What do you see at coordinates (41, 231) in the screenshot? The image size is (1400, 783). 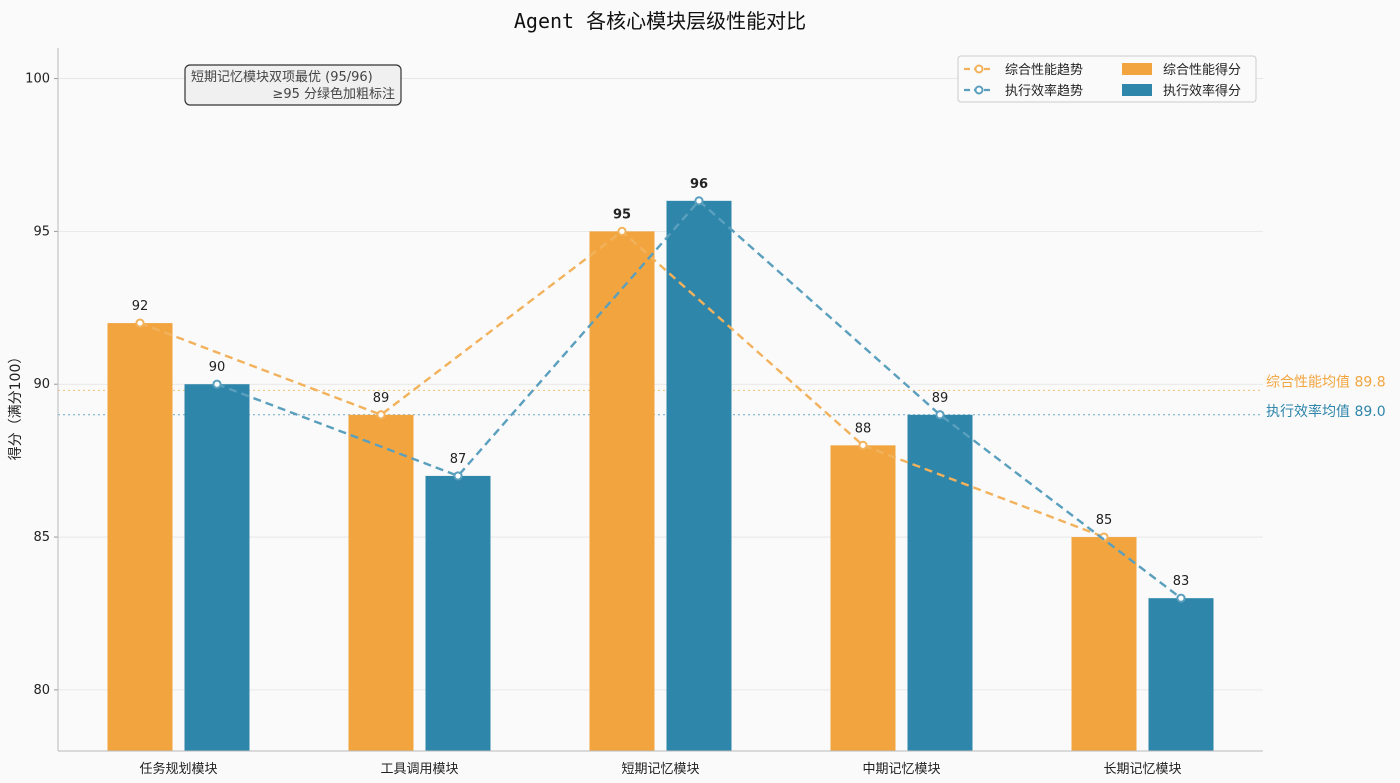 I see `y-tick-label-95: 95` at bounding box center [41, 231].